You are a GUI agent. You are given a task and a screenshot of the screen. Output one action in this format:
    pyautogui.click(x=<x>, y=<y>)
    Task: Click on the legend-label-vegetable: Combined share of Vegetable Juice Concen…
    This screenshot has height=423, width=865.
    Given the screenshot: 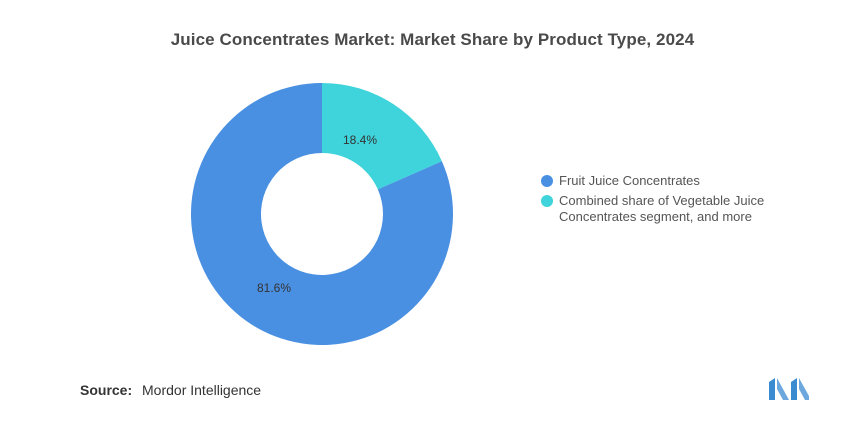 What is the action you would take?
    pyautogui.click(x=662, y=208)
    